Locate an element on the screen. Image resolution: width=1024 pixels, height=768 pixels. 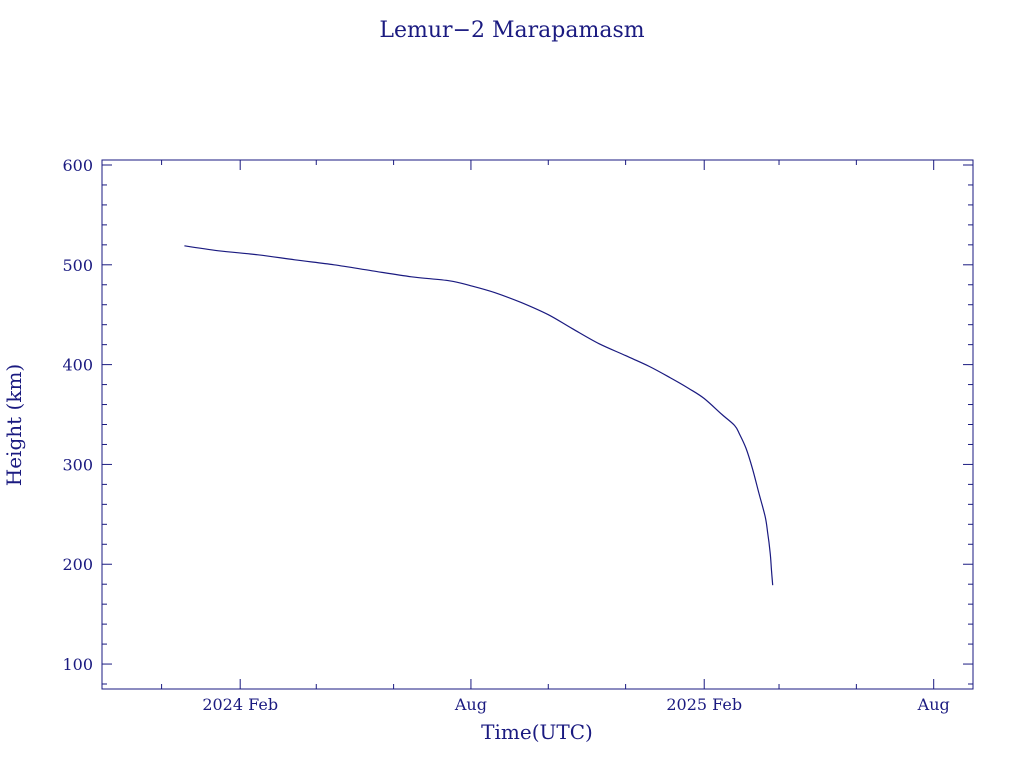
y-tick-label: 600 is located at coordinates (77, 165).